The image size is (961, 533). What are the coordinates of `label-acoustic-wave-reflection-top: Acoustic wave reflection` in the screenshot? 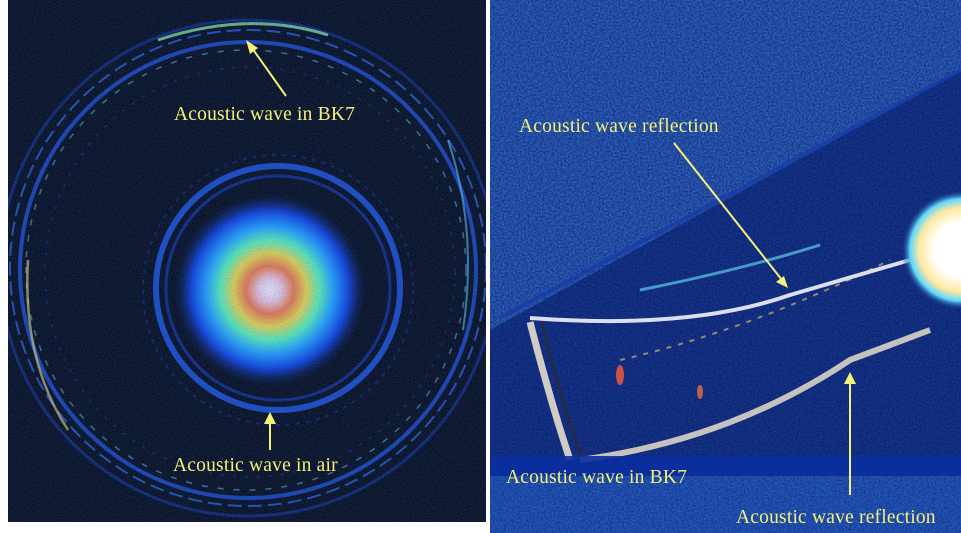 It's located at (619, 126).